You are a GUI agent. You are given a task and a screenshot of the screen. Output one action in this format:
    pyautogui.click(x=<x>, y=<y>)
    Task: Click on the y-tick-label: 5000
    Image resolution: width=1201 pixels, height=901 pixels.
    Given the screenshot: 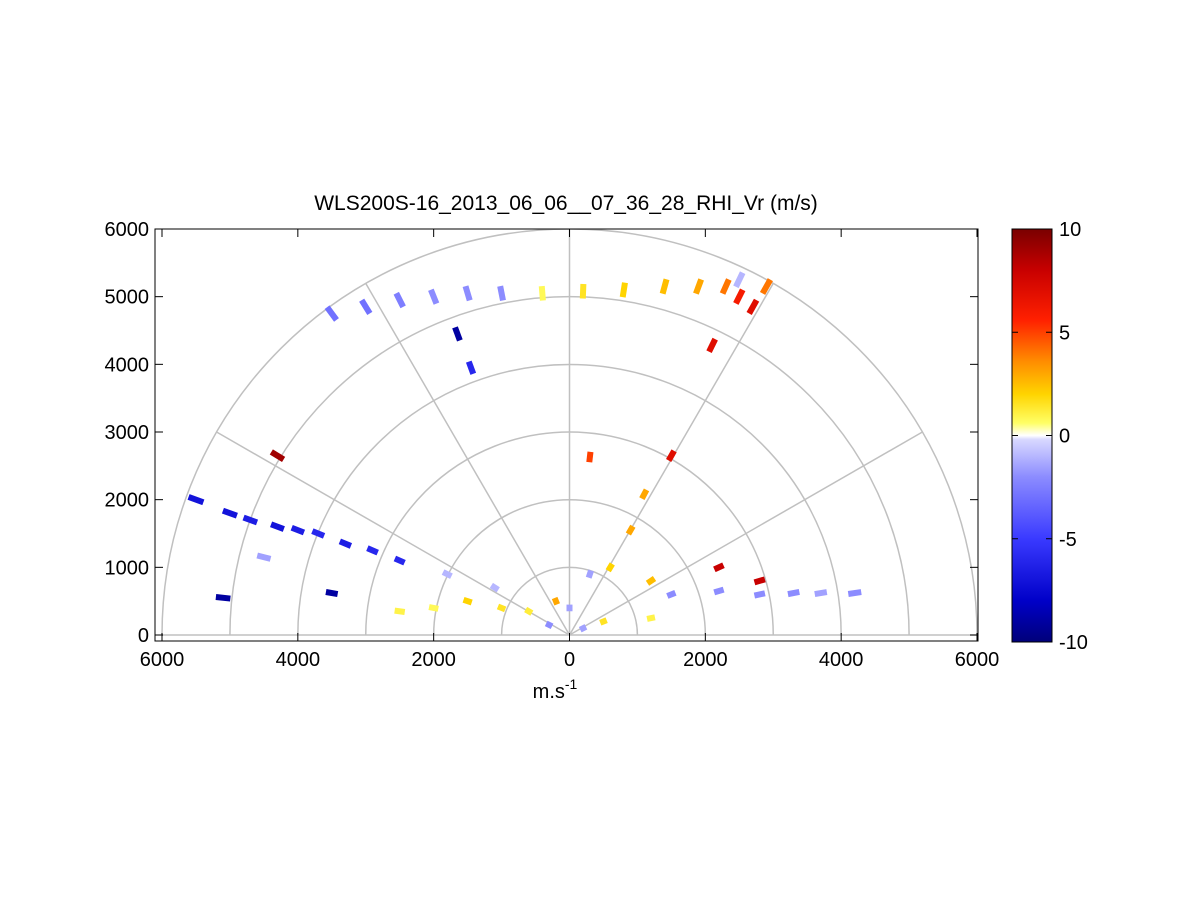 What is the action you would take?
    pyautogui.click(x=127, y=298)
    